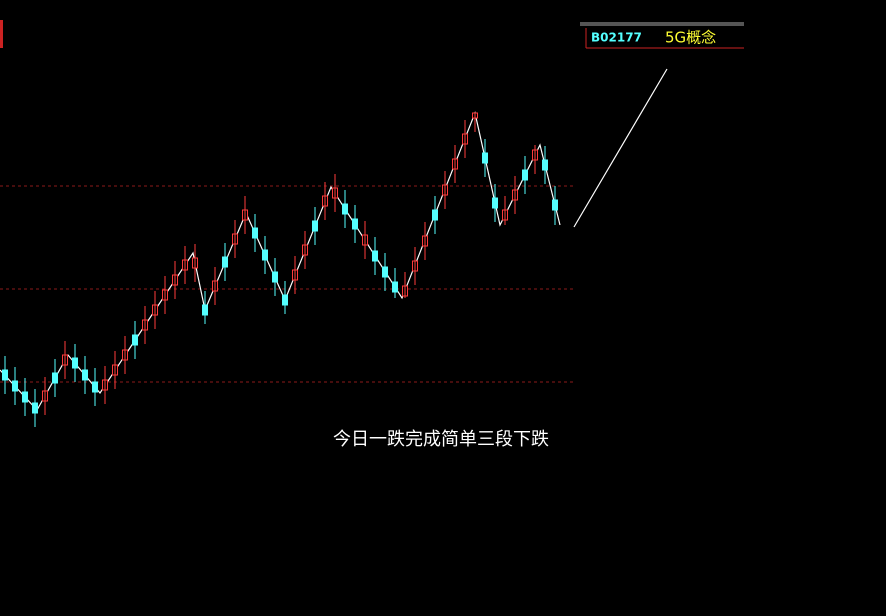  Describe the element at coordinates (620, 148) in the screenshot. I see `projection-line` at that location.